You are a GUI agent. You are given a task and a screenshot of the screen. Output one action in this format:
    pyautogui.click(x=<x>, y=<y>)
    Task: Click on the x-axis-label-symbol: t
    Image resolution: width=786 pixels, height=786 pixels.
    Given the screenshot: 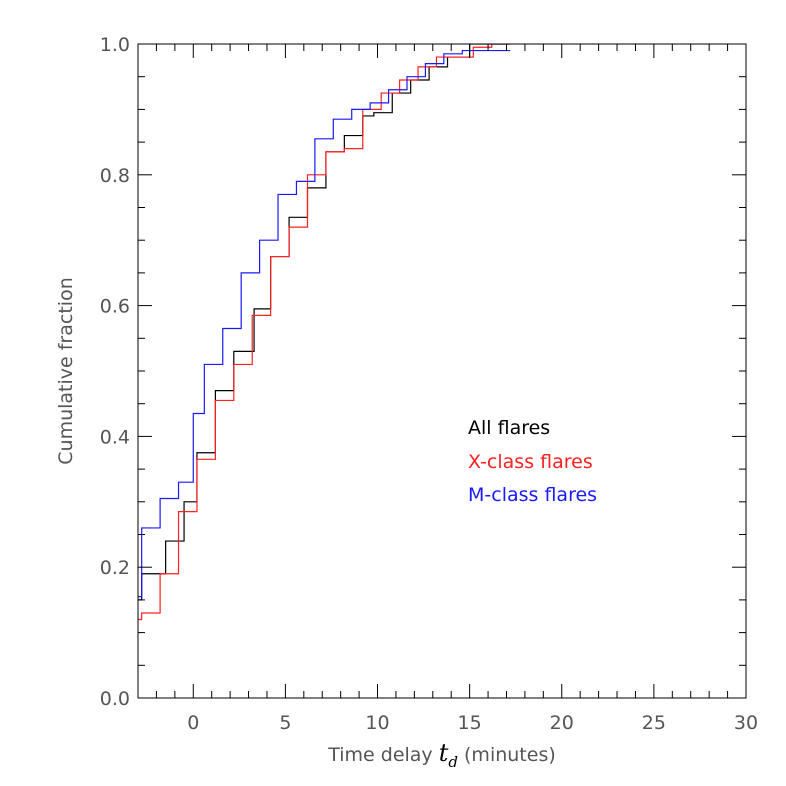 What is the action you would take?
    pyautogui.click(x=444, y=753)
    